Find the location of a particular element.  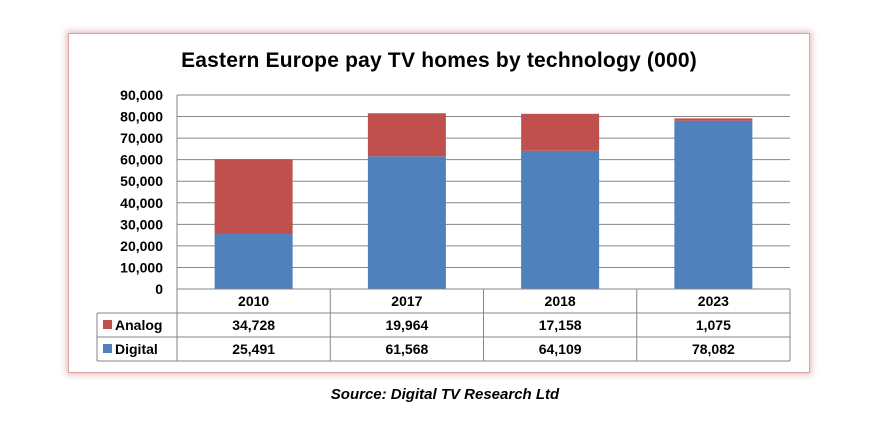

legend-key-digital is located at coordinates (107, 348).